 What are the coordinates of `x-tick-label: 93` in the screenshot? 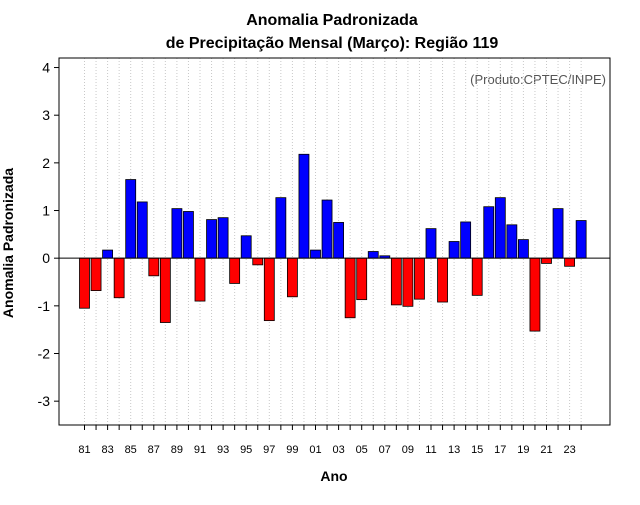 It's located at (223, 450).